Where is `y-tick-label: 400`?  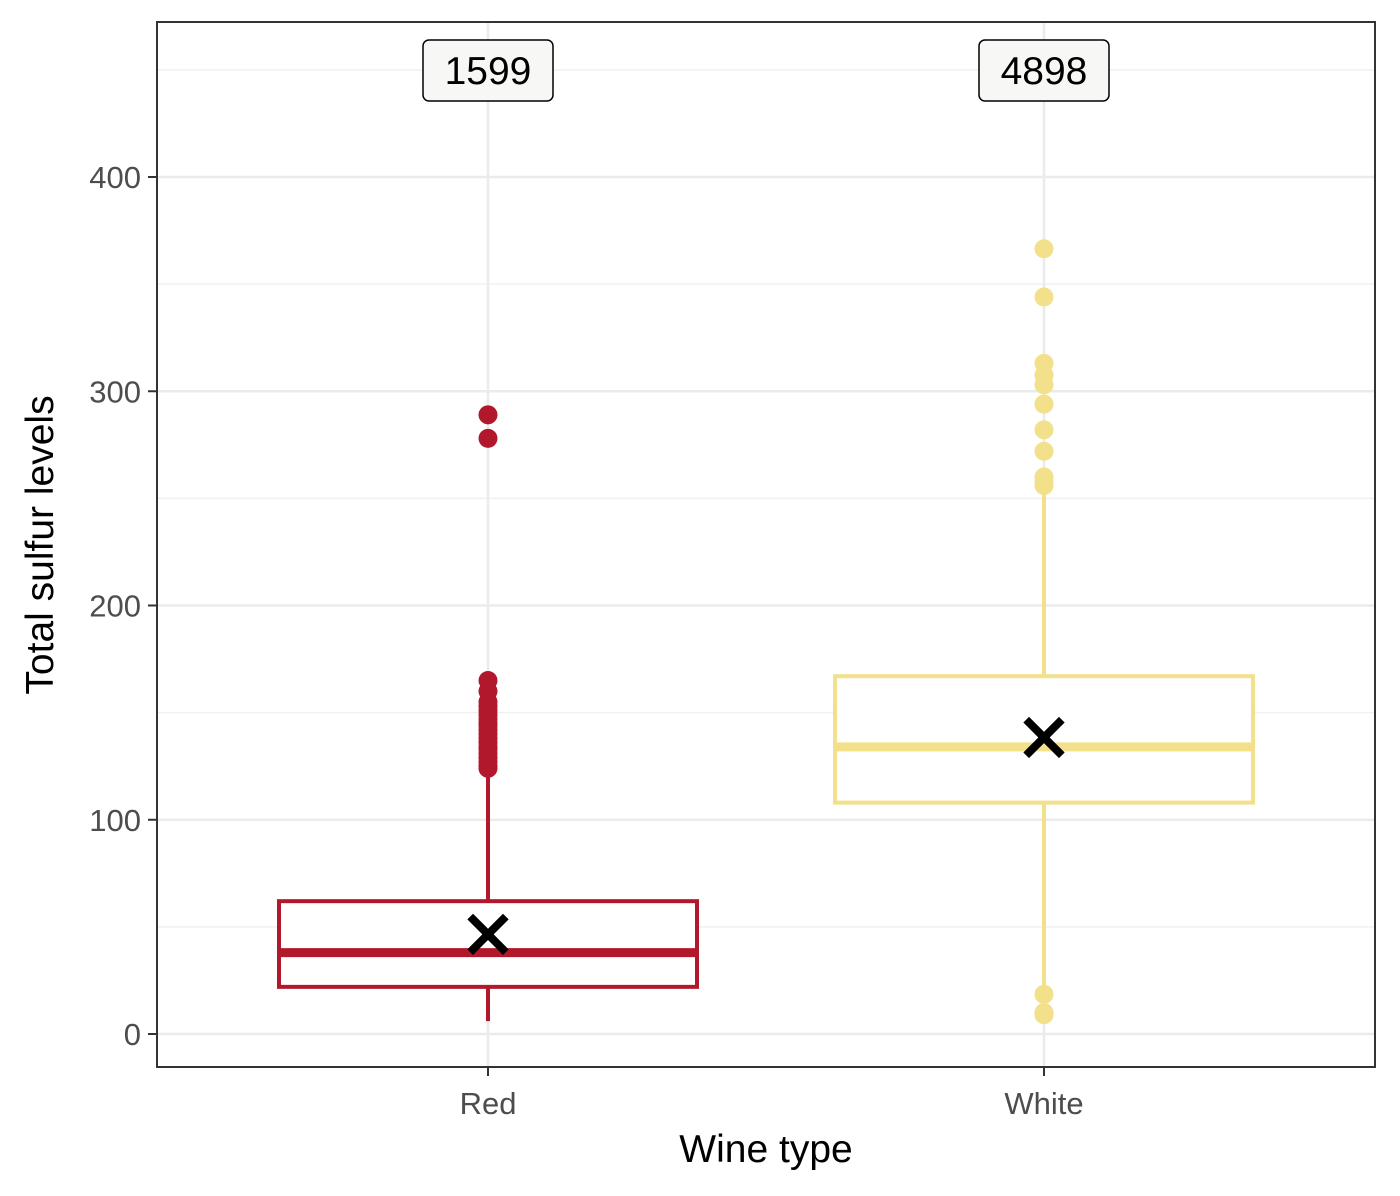 y-tick-label: 400 is located at coordinates (115, 177).